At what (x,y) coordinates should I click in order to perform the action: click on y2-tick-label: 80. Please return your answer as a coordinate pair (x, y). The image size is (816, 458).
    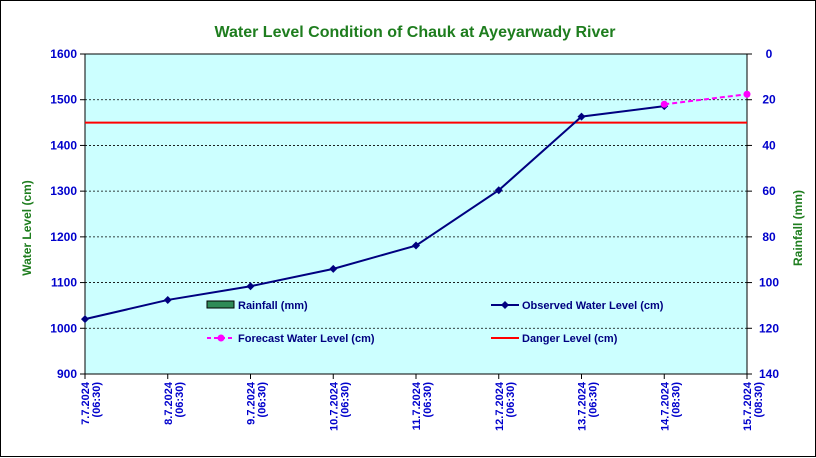
    Looking at the image, I should click on (769, 237).